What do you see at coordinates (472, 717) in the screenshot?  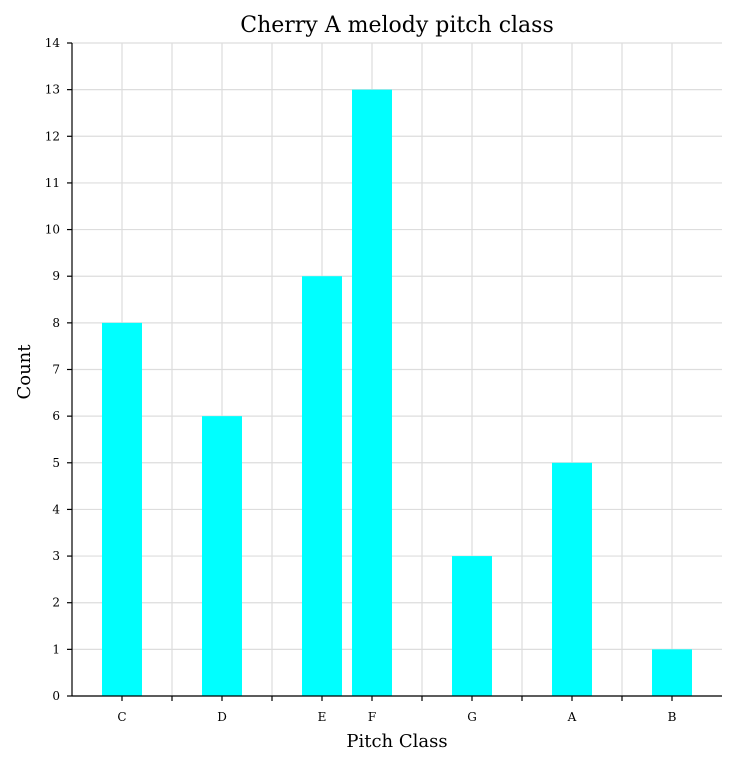 I see `x-tick-label: G` at bounding box center [472, 717].